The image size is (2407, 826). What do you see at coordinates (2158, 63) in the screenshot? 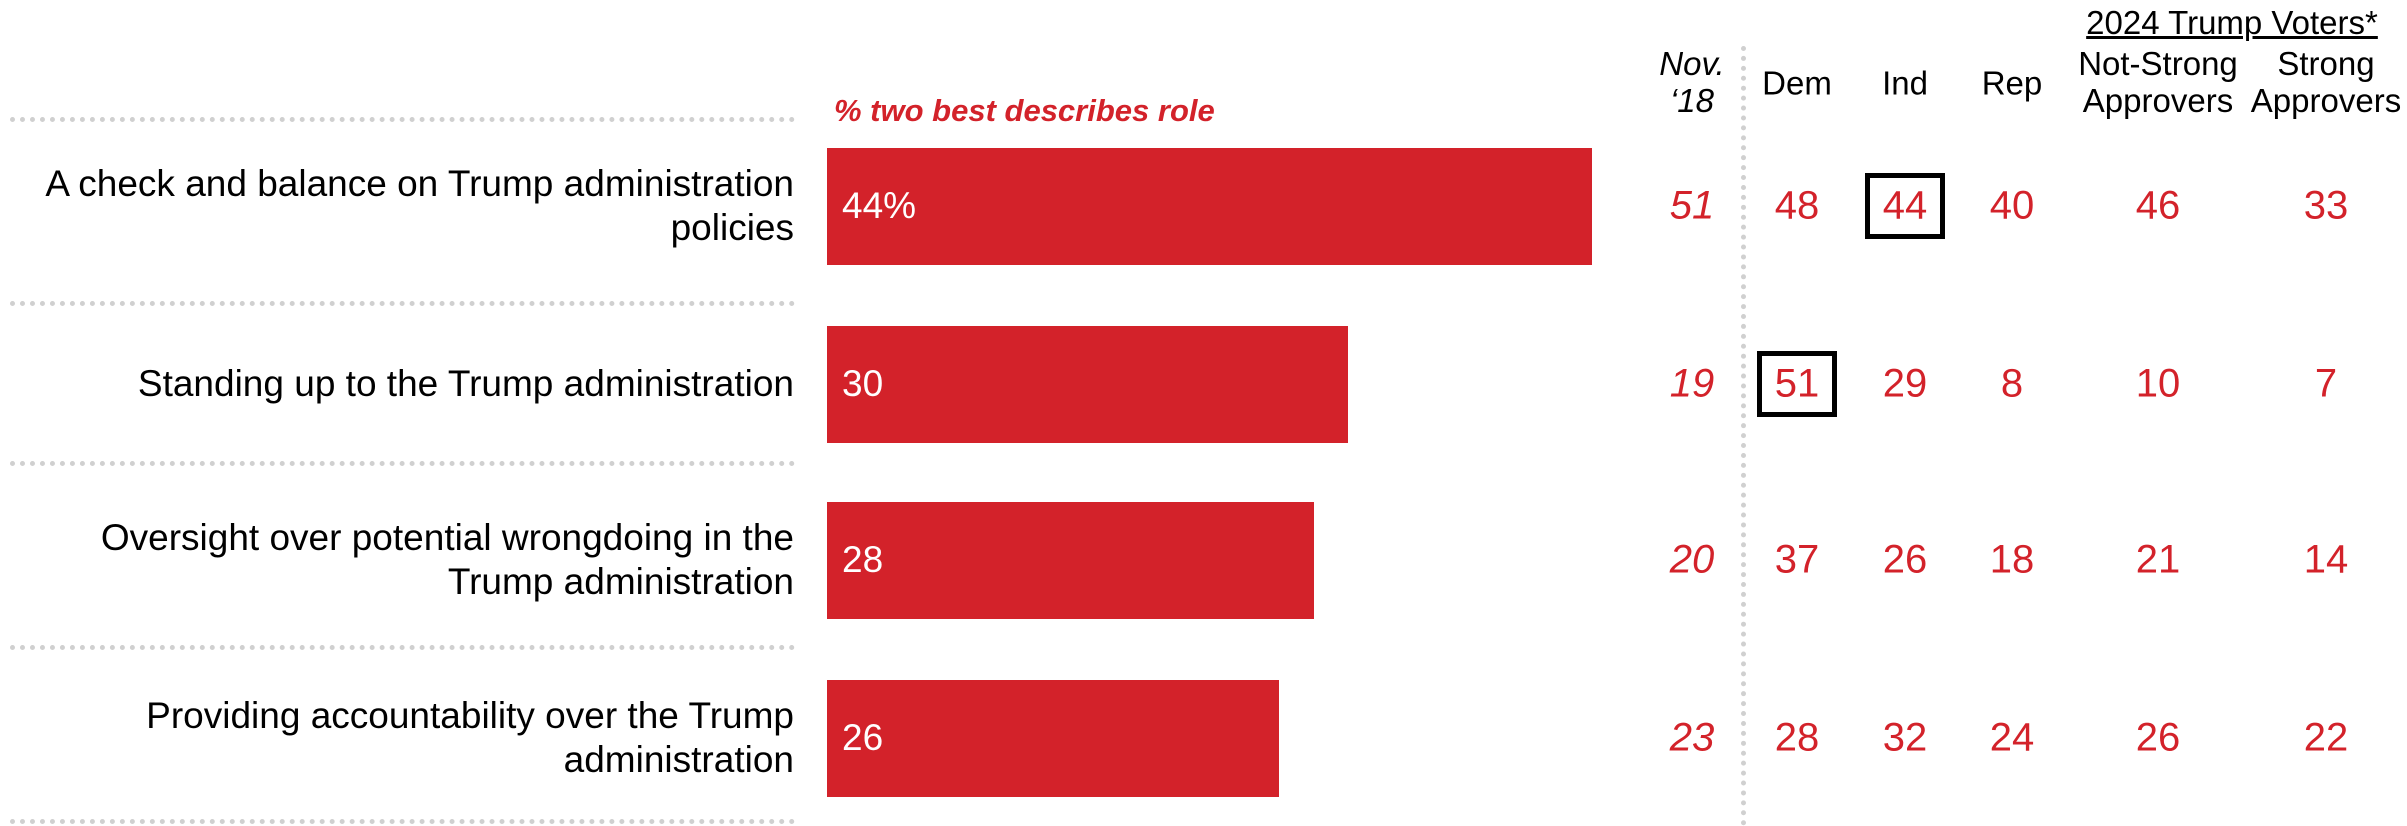
I see `column-header-line: Not-Strong` at bounding box center [2158, 63].